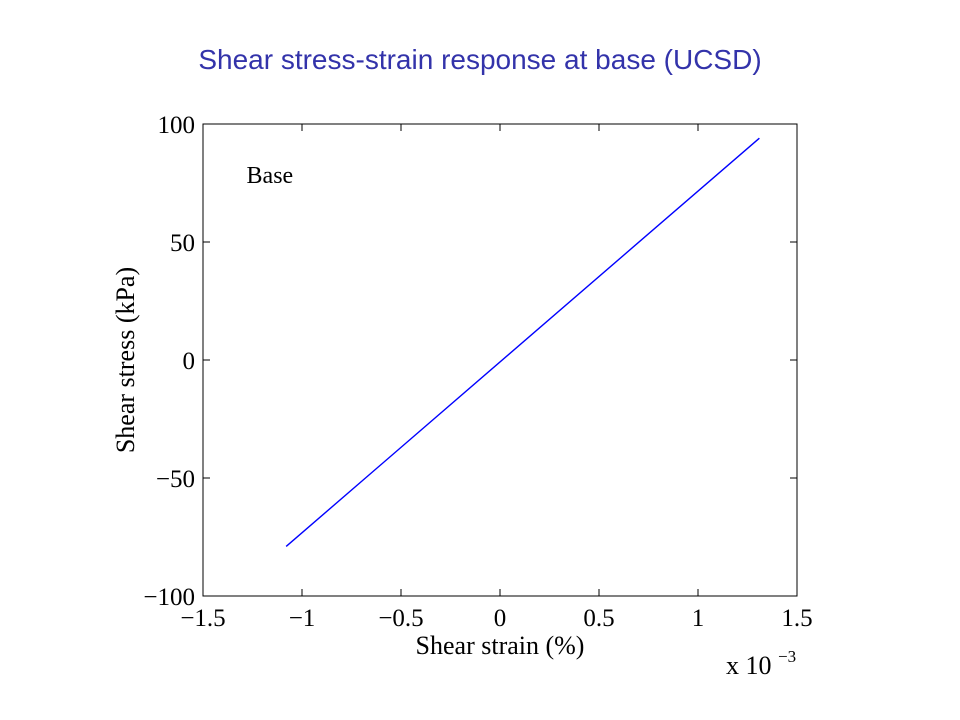 The width and height of the screenshot is (960, 720). Describe the element at coordinates (787, 656) in the screenshot. I see `x-axis-multiplier-exponent: −3` at that location.